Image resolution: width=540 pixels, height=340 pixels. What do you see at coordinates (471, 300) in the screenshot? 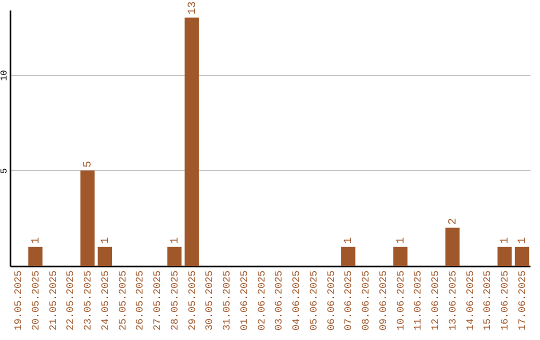
I see `x-tick-label: 14.06.2025` at bounding box center [471, 300].